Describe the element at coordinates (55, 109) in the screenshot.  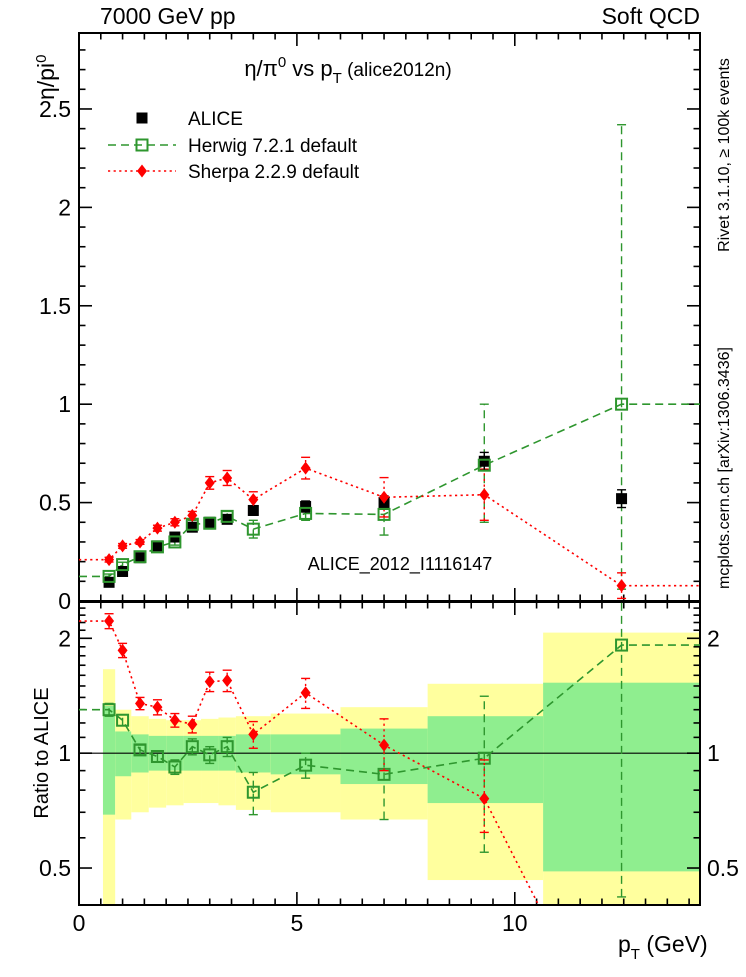
I see `y-tick-label-top: 2.5` at that location.